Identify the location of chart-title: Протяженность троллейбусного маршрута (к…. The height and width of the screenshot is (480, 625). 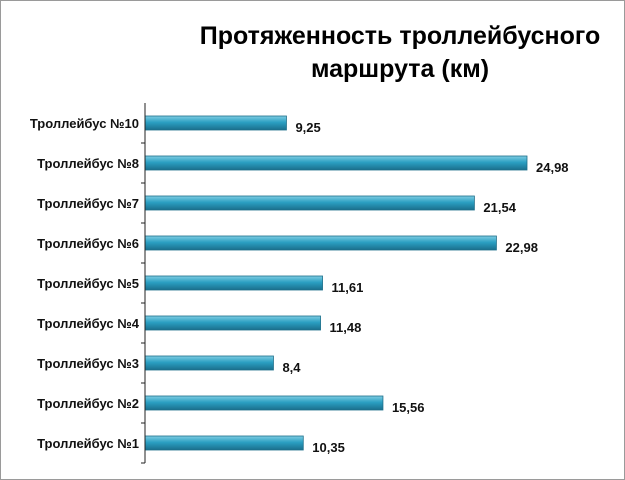
(400, 52).